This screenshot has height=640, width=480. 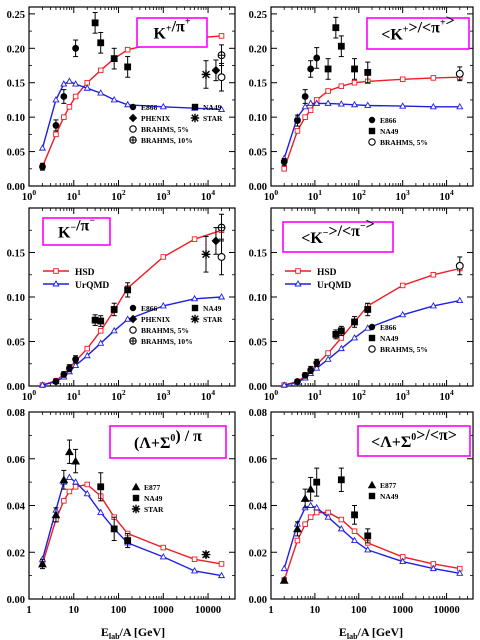 What do you see at coordinates (372, 120) in the screenshot?
I see `legend-marker-e866` at bounding box center [372, 120].